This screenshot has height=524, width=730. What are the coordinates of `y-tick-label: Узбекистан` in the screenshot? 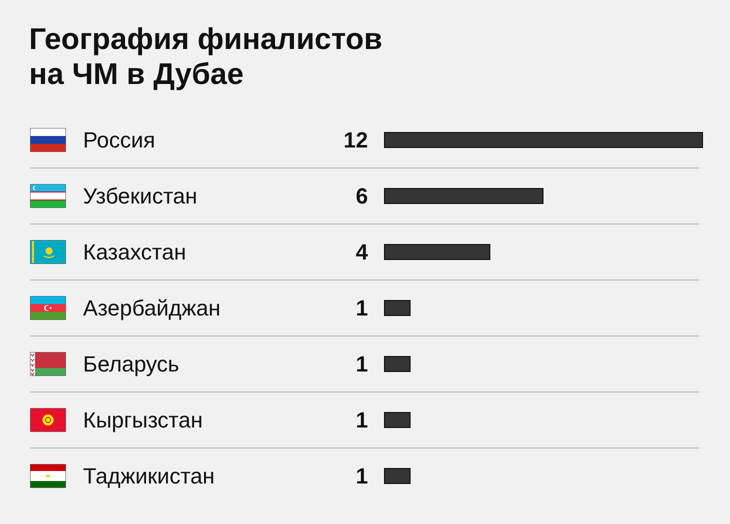 It's located at (140, 196).